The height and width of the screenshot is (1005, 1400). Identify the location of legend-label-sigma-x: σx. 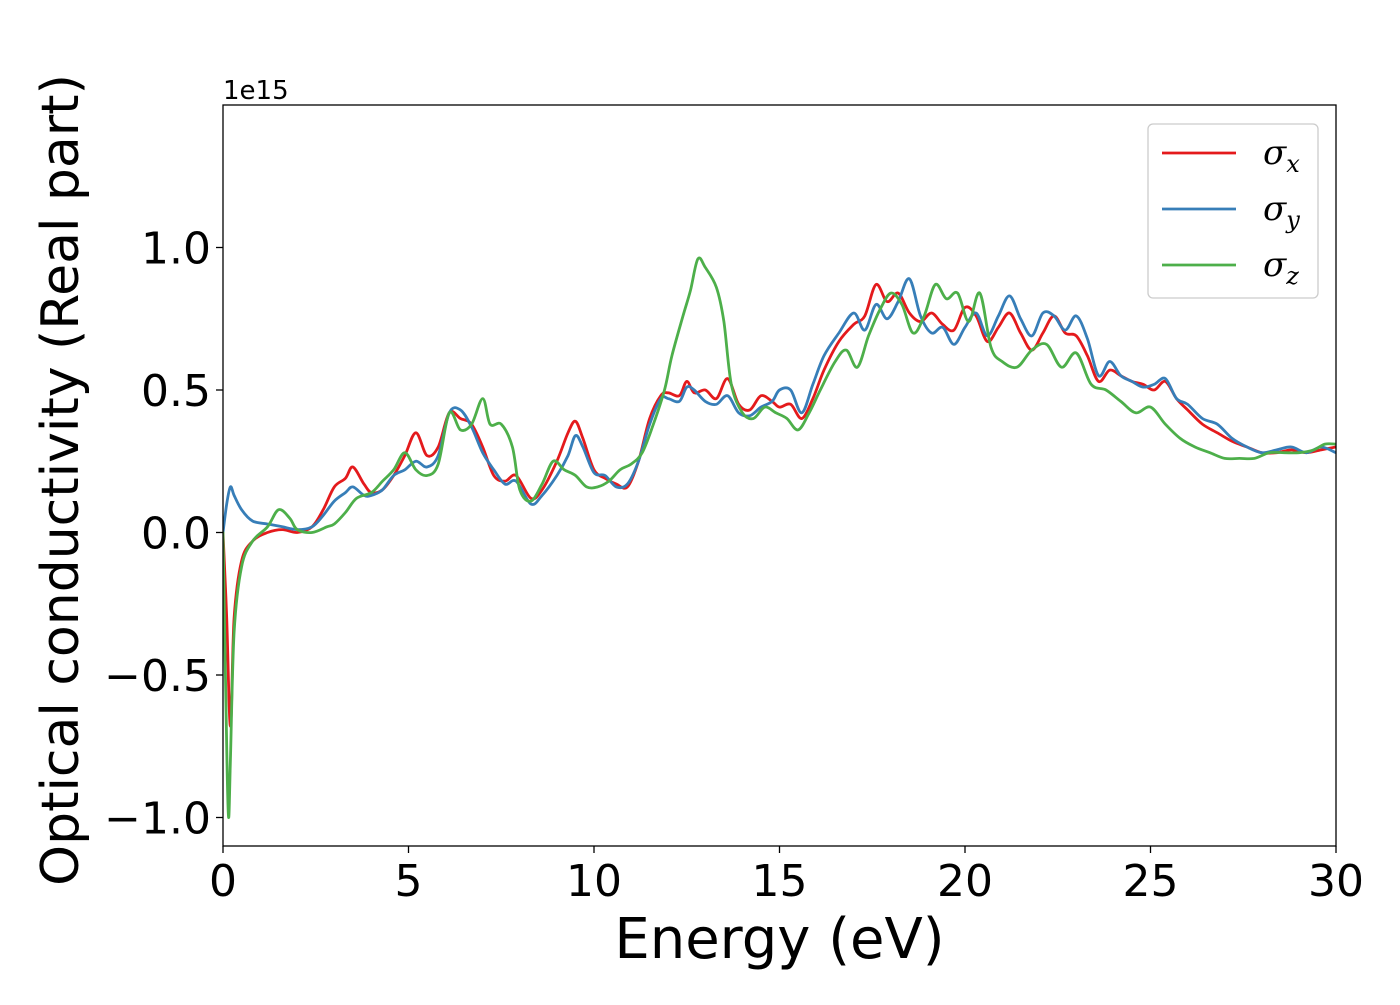
(1281, 155).